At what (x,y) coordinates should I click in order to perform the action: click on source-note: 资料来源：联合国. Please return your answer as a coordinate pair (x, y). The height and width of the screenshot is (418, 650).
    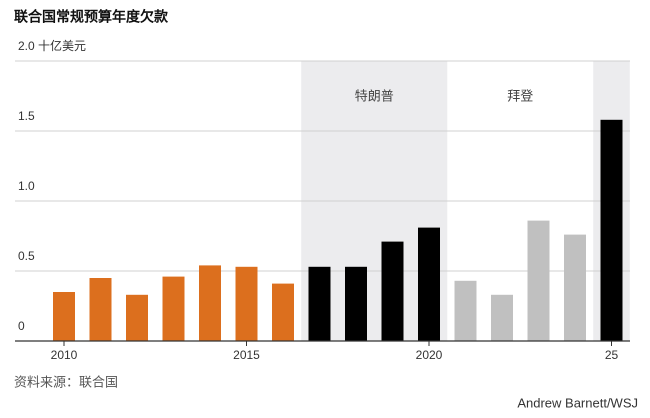
    Looking at the image, I should click on (66, 381).